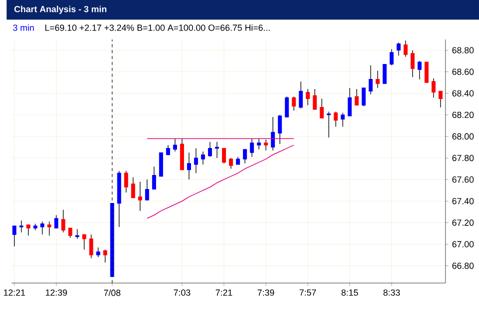 The width and height of the screenshot is (479, 320). Describe the element at coordinates (463, 223) in the screenshot. I see `y-tick-label: 67.20` at that location.